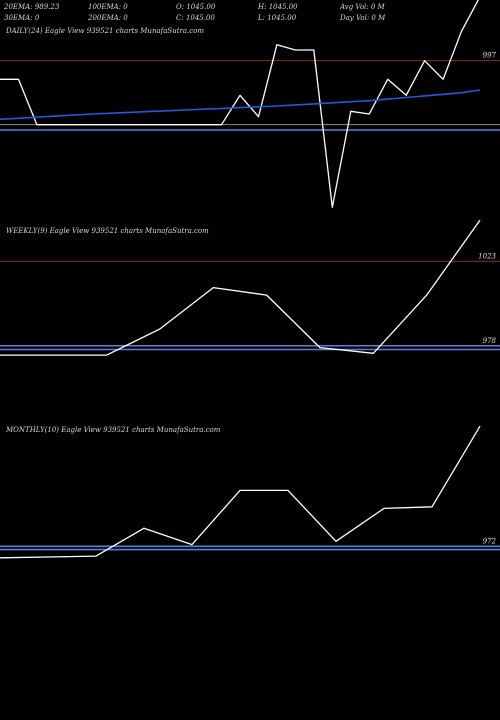  What do you see at coordinates (487, 256) in the screenshot?
I see `weekly-level-label-0: 1023` at bounding box center [487, 256].